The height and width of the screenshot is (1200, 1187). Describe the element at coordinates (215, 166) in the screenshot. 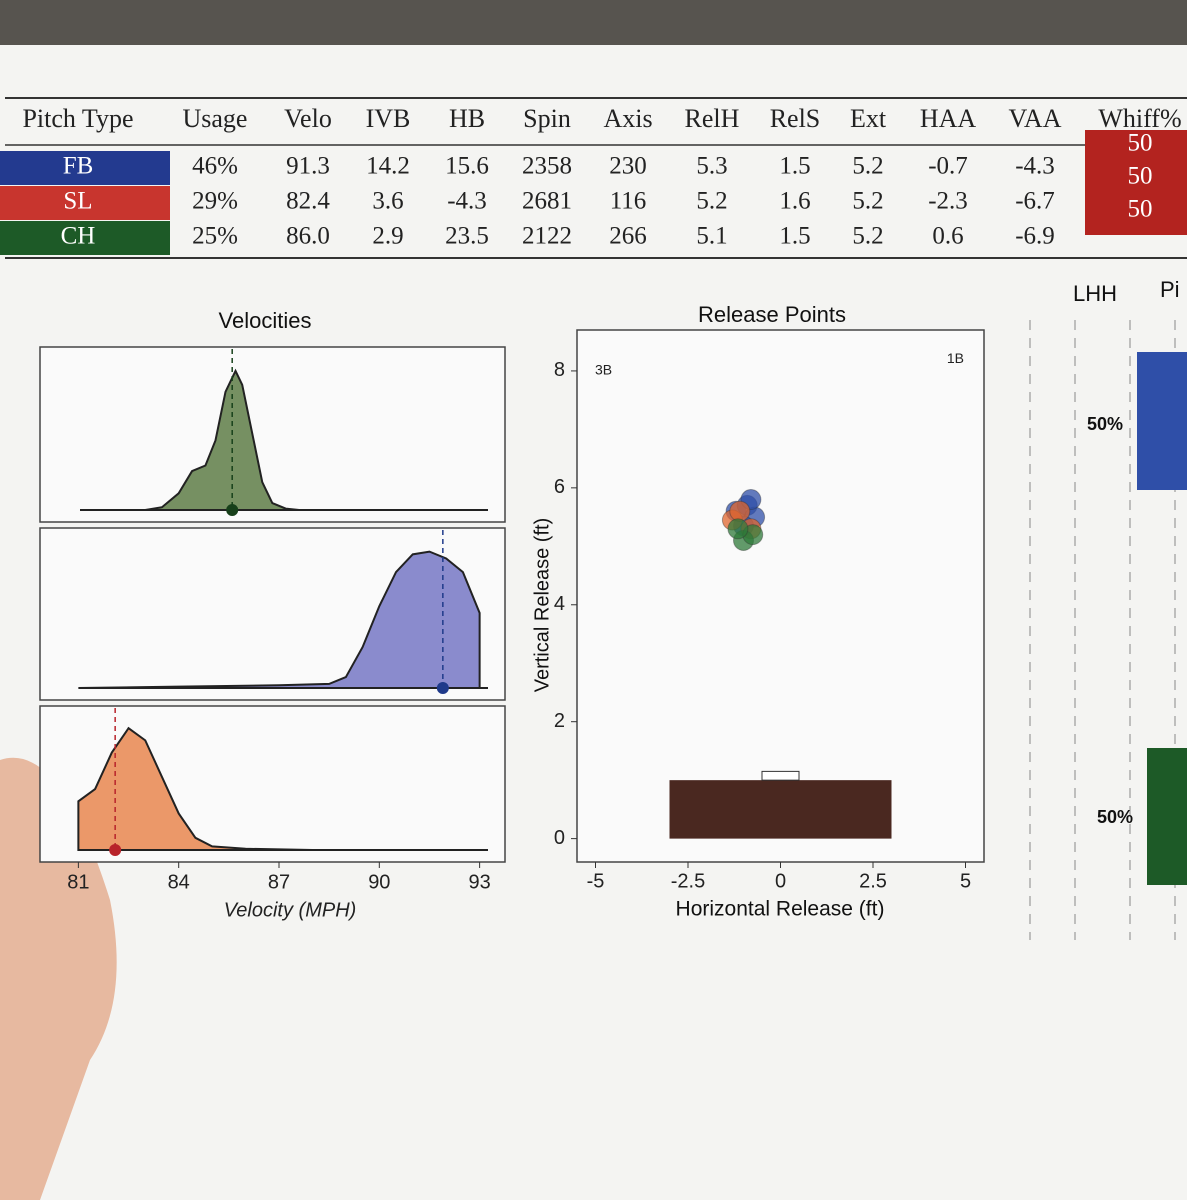

I see `table-cell: 46%` at that location.